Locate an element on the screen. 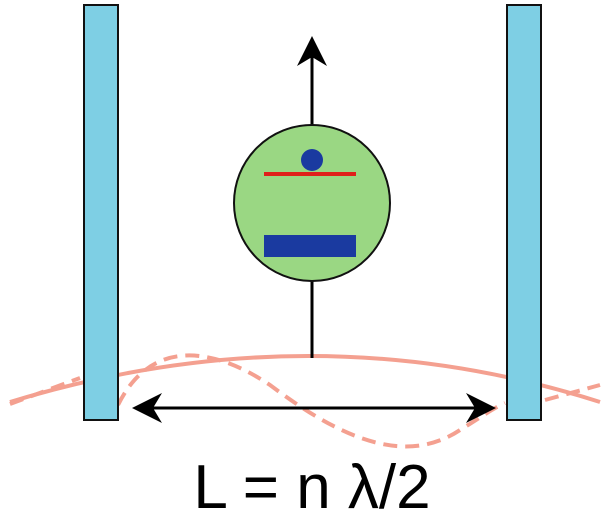 The width and height of the screenshot is (601, 516). right-mirror is located at coordinates (524, 212).